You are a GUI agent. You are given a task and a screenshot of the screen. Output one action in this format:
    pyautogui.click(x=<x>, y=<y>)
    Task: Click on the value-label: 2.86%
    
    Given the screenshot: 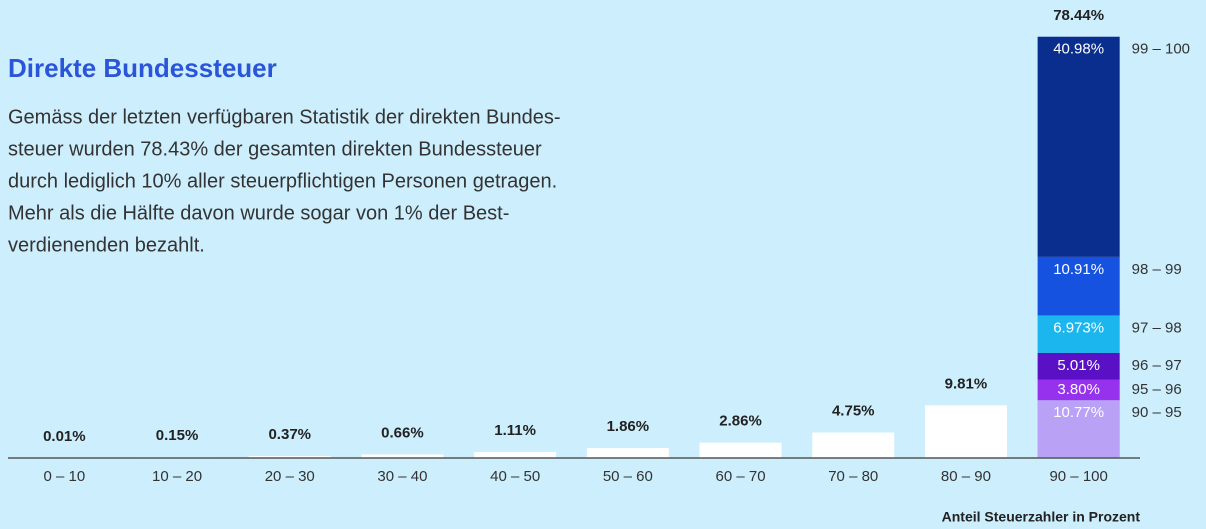 What is the action you would take?
    pyautogui.click(x=740, y=421)
    